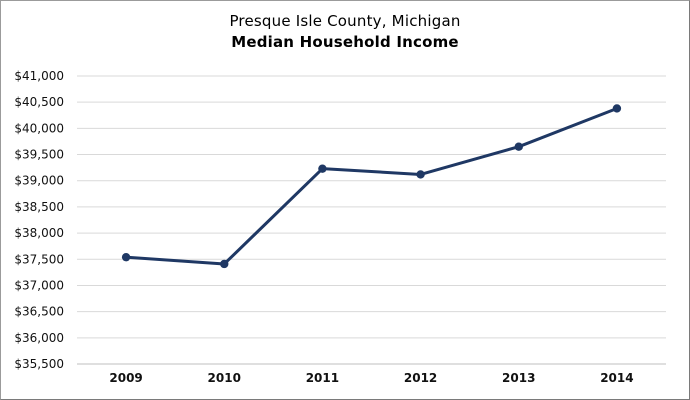 This screenshot has width=690, height=400. What do you see at coordinates (39, 155) in the screenshot?
I see `y-tick-label: $39,500` at bounding box center [39, 155].